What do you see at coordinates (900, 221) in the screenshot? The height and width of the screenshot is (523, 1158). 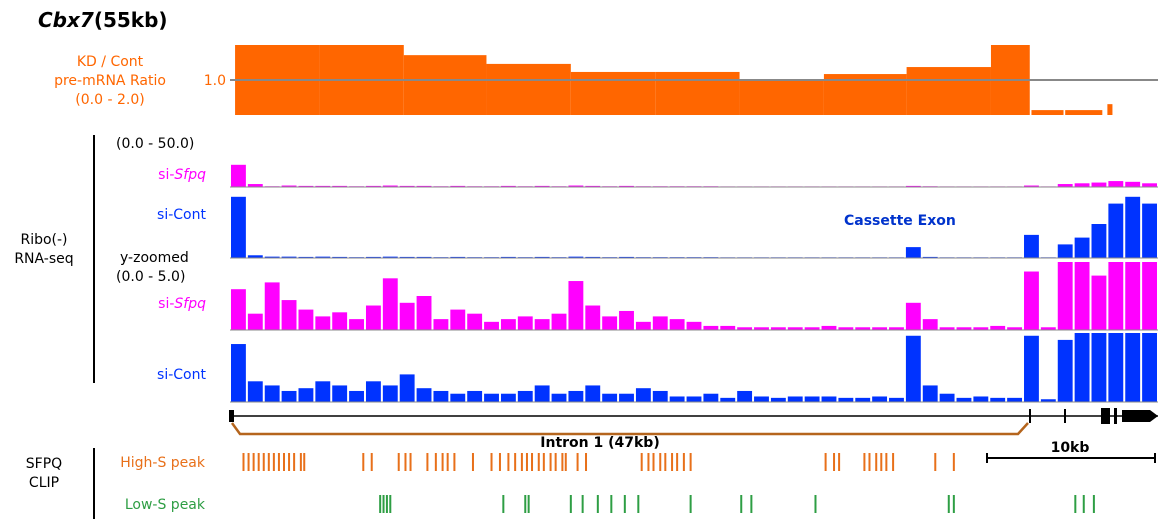 I see `cassette-exon-label: Cassette Exon` at bounding box center [900, 221].